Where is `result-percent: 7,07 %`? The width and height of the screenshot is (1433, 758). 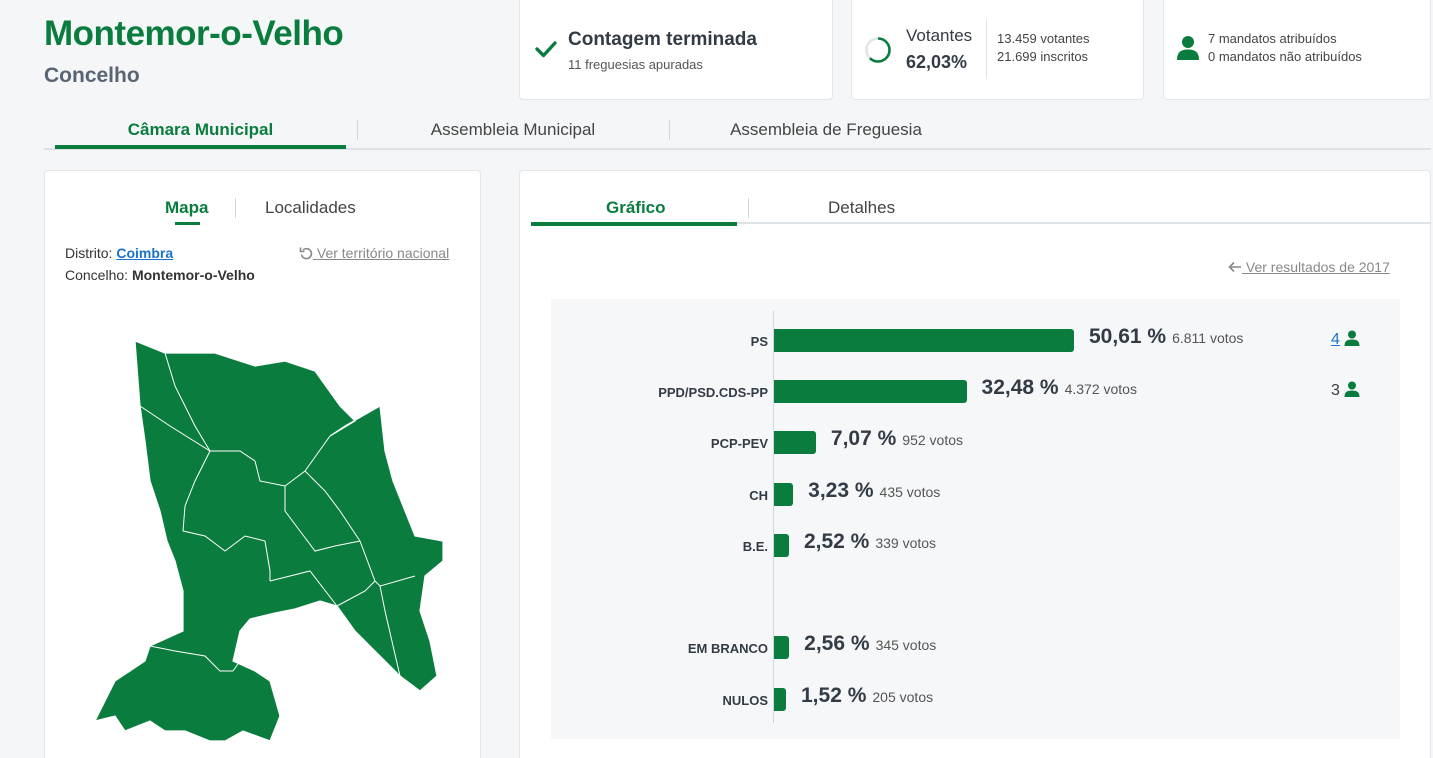 result-percent: 7,07 % is located at coordinates (863, 438).